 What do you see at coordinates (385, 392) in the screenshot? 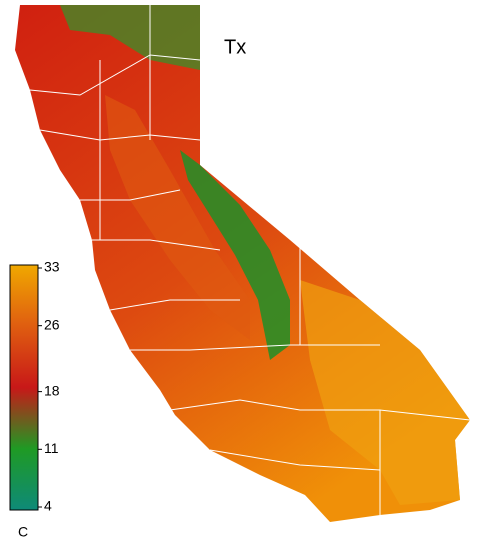
I see `desert-warm` at bounding box center [385, 392].